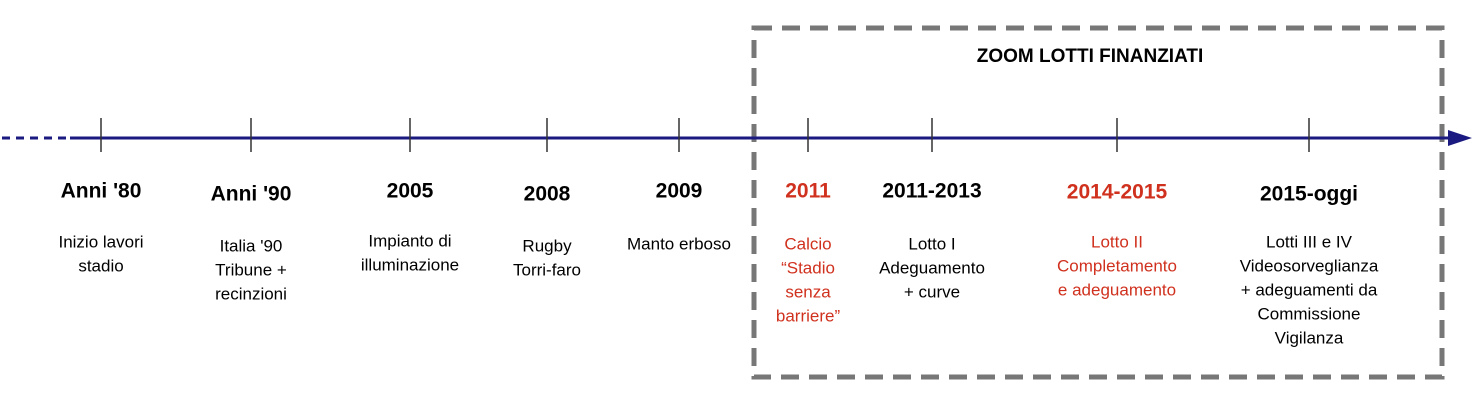  I want to click on event-label: 2011-2013, so click(931, 191).